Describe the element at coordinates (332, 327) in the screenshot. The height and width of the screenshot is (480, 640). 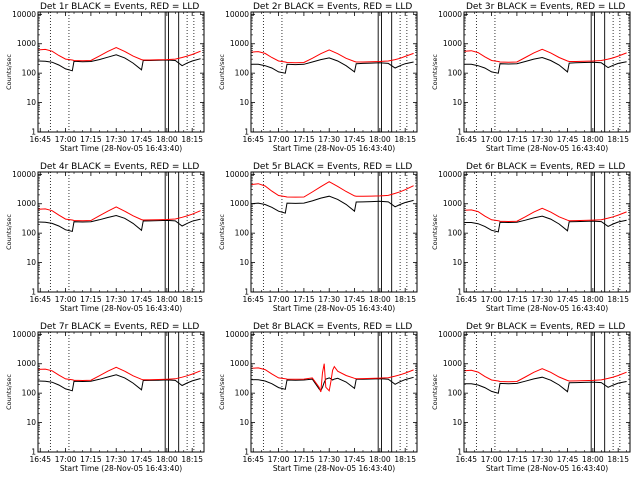
I see `panel-title: Det 8r BLACK = Events, RED = LLD` at that location.